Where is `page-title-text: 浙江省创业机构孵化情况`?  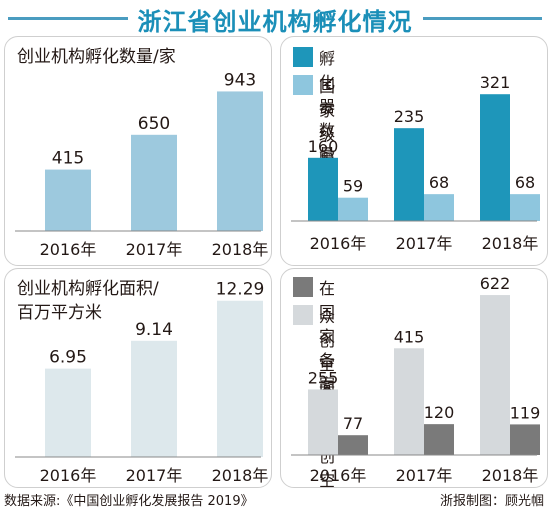
page-title-text: 浙江省创业机构孵化情况 is located at coordinates (275, 22).